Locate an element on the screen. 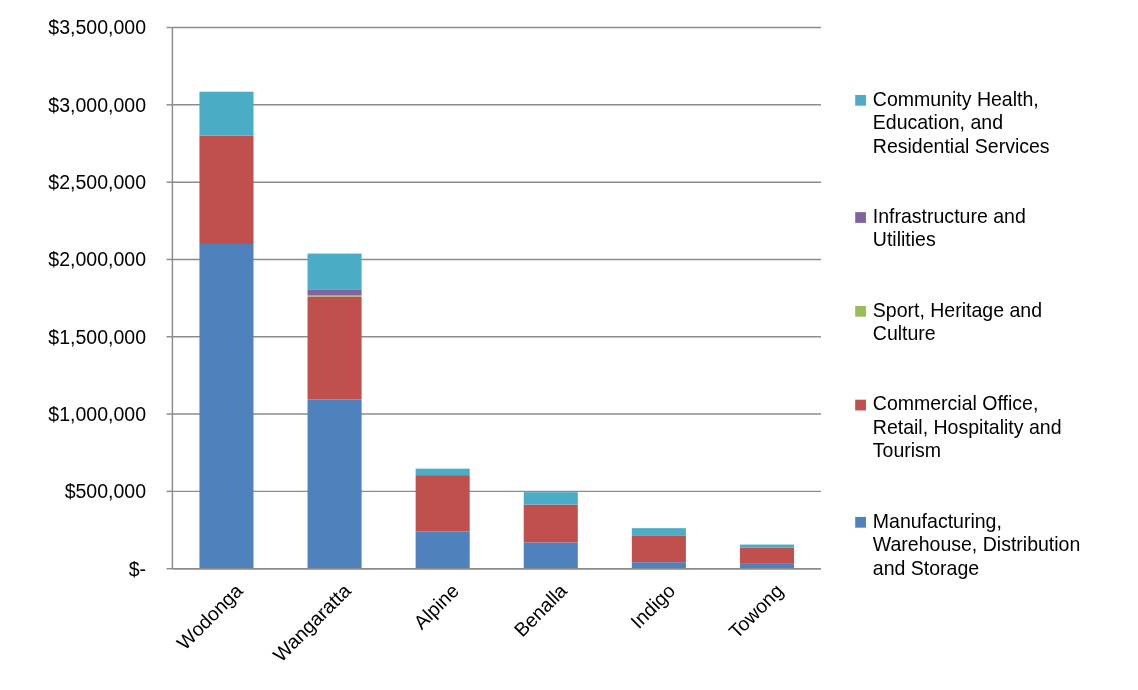 This screenshot has width=1138, height=690. legend-label: Commercial Office, Retail, Hospitality and Tourism is located at coordinates (967, 427).